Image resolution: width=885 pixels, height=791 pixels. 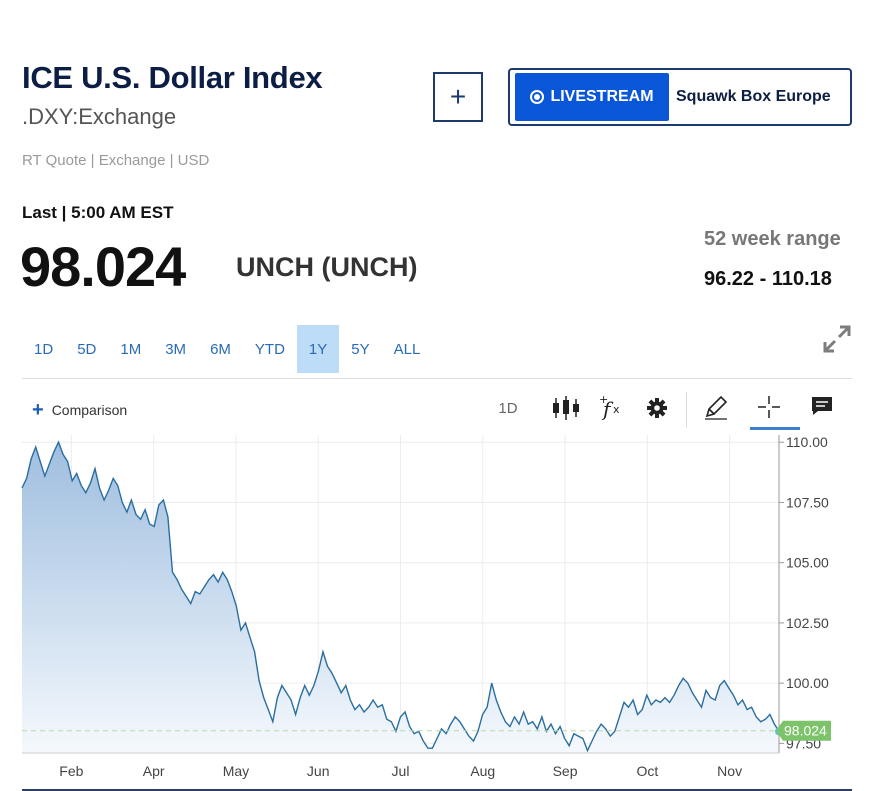 What do you see at coordinates (657, 408) in the screenshot?
I see `gear-icon` at bounding box center [657, 408].